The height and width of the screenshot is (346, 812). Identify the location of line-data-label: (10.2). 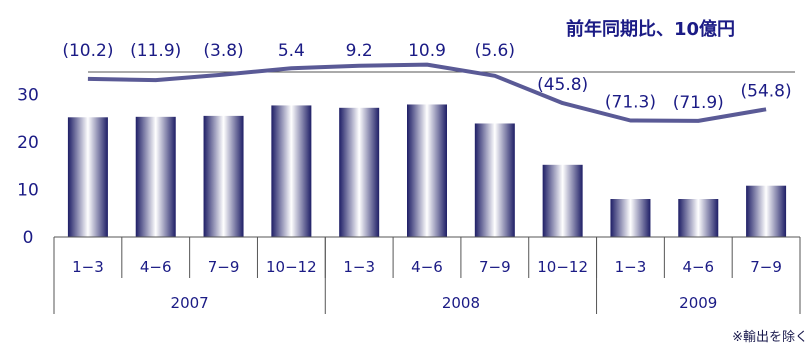
(87, 51).